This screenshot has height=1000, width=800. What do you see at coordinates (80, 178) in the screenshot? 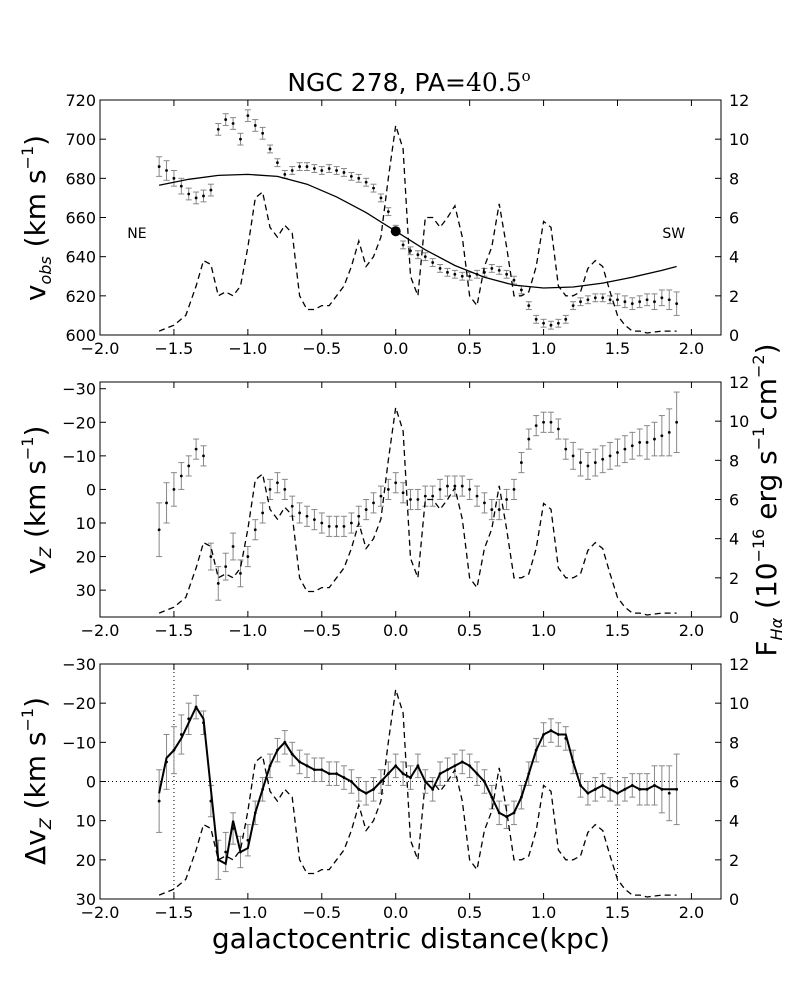
I see `y-tick-label: 680` at bounding box center [80, 178].